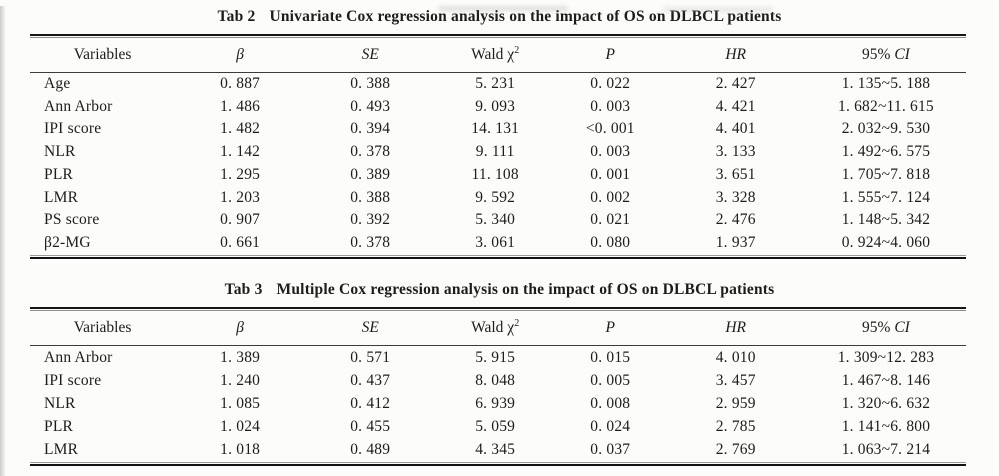 This screenshot has height=476, width=999. Describe the element at coordinates (240, 380) in the screenshot. I see `value-cell: 1. 240` at that location.